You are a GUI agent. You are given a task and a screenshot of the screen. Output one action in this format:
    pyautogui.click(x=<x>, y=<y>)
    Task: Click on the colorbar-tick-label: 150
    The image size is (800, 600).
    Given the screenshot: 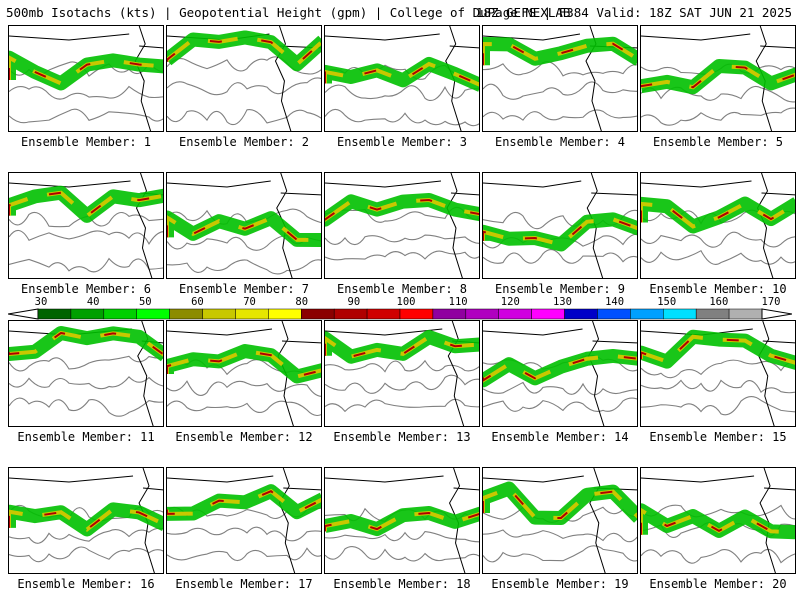 What is the action you would take?
    pyautogui.click(x=667, y=302)
    